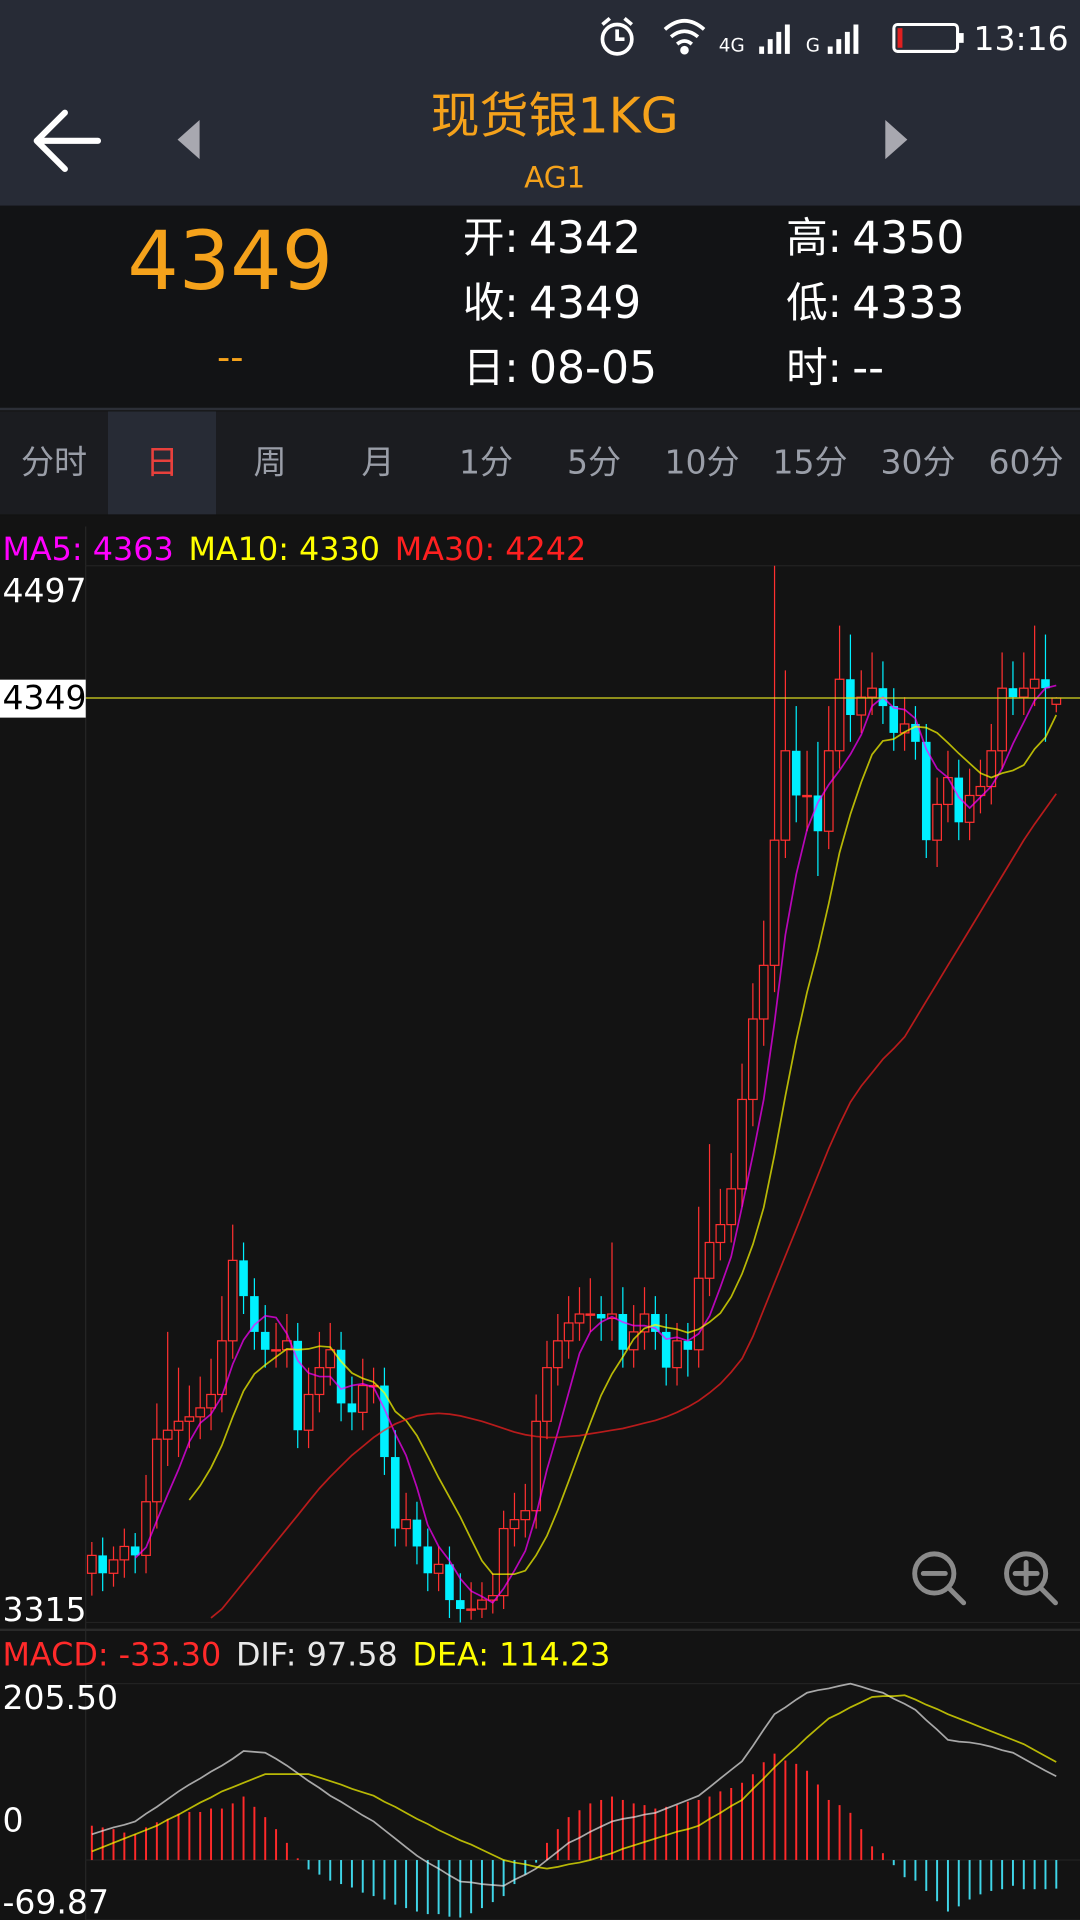 This screenshot has height=1920, width=1080. What do you see at coordinates (377, 462) in the screenshot?
I see `tab: 月` at bounding box center [377, 462].